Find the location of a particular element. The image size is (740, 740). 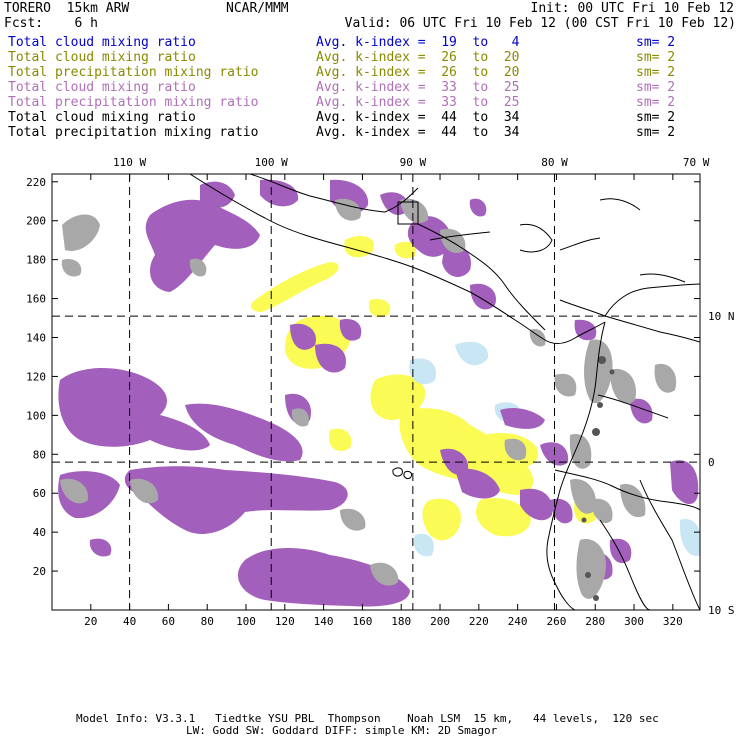

latitude-labels: 10 N 0 10 S is located at coordinates (721, 463).